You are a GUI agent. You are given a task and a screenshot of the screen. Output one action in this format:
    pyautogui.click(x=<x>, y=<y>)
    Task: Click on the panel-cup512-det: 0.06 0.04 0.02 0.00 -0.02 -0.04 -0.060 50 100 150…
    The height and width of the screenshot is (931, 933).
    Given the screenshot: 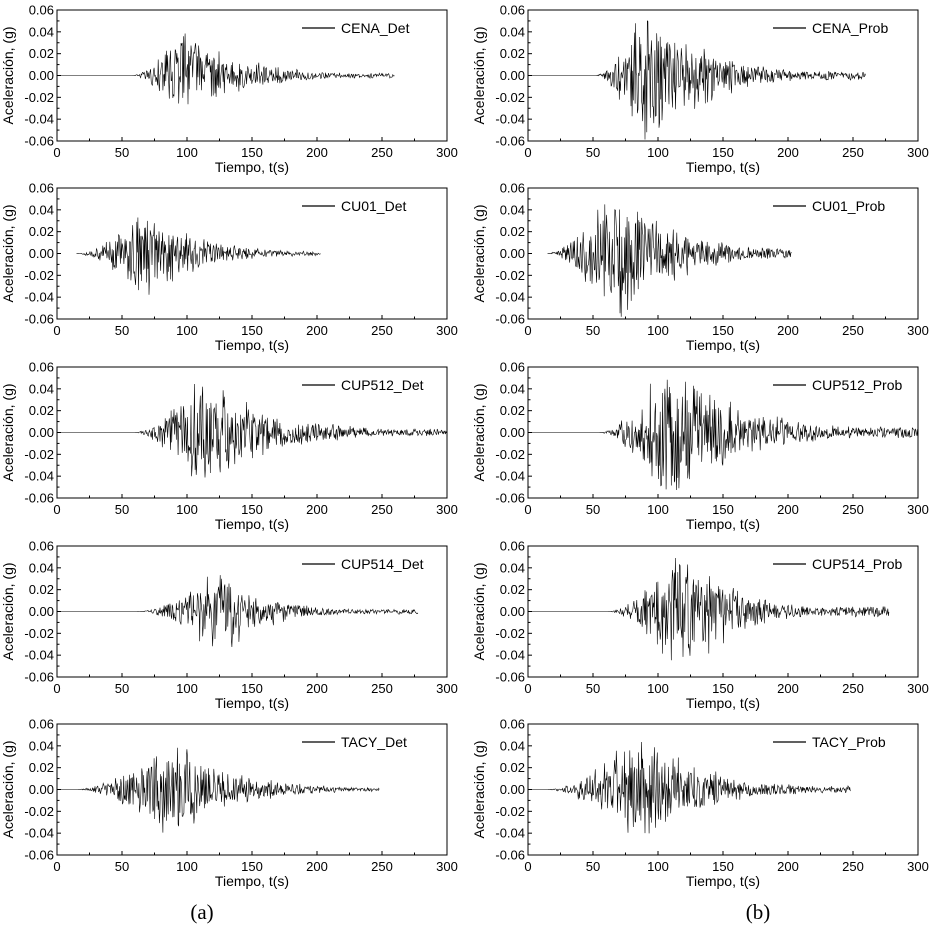 What is the action you would take?
    pyautogui.click(x=229, y=446)
    